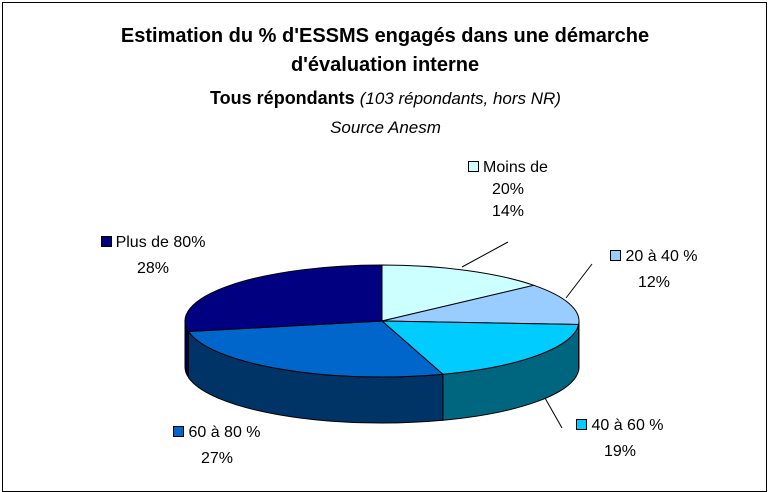 The width and height of the screenshot is (771, 492). I want to click on pie-tops, so click(382, 321).